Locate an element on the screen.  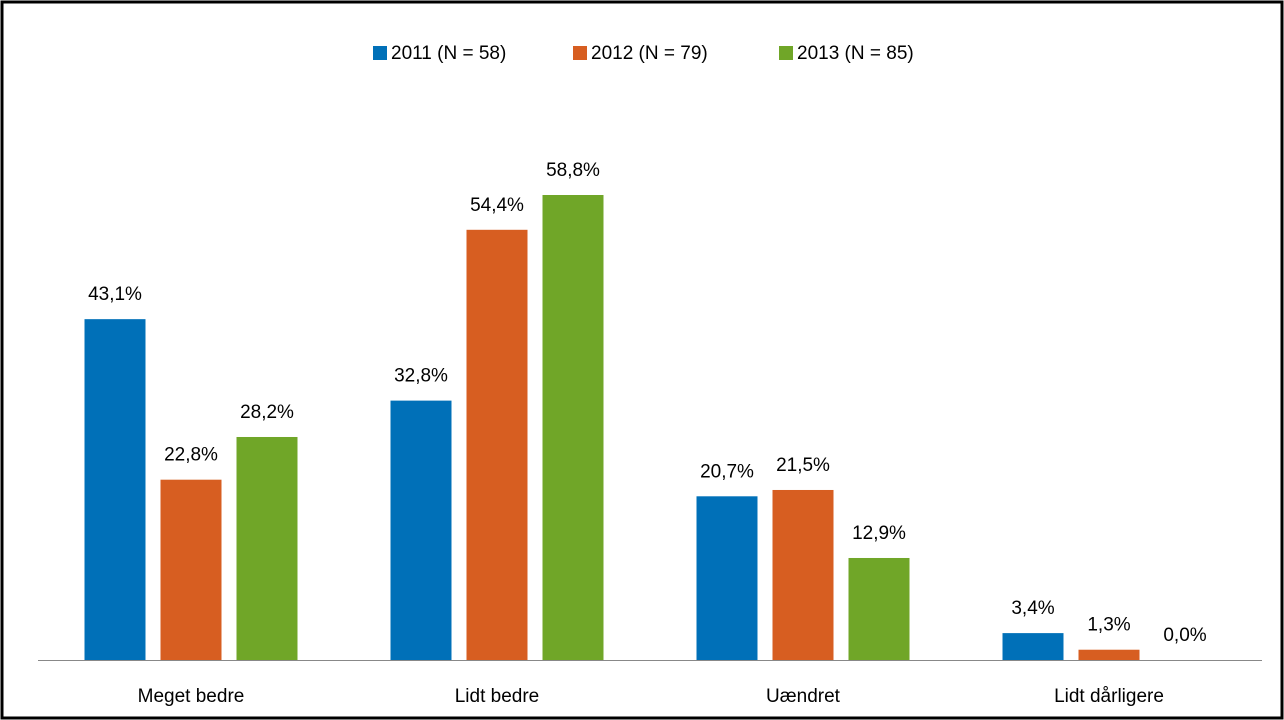
x-tick-label: Lidt dårligere is located at coordinates (1109, 696).